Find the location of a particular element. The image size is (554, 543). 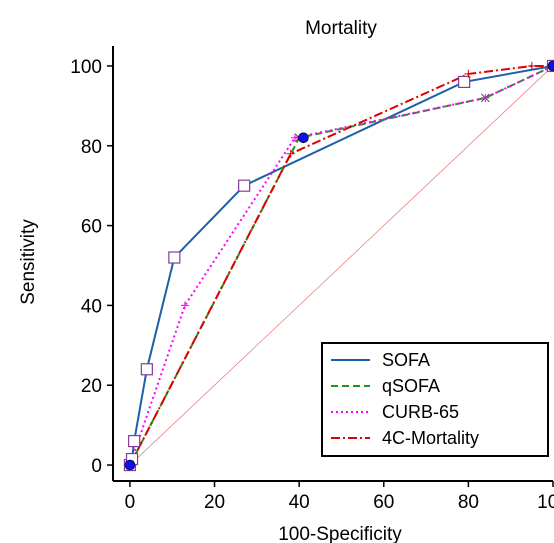

y-axis-title: Sensitivity is located at coordinates (28, 262).